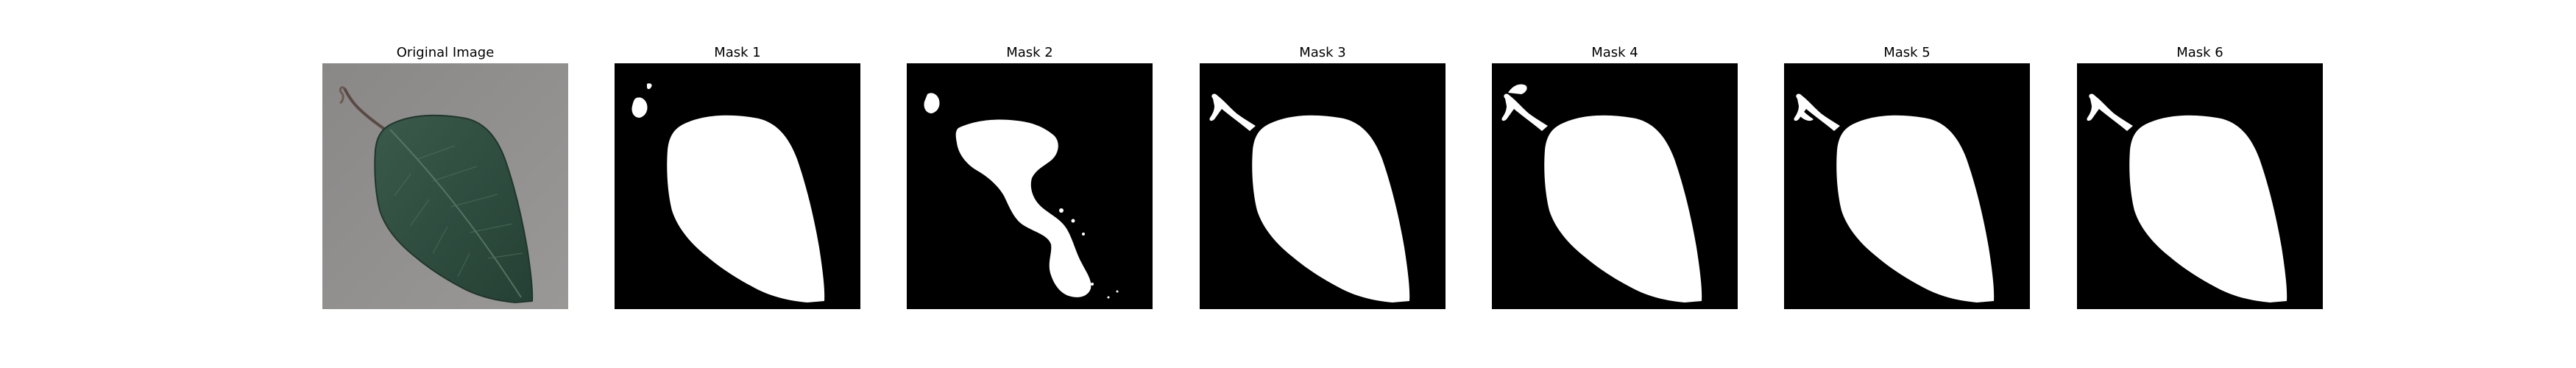 This screenshot has height=368, width=2576. What do you see at coordinates (1323, 186) in the screenshot?
I see `mask-3-image` at bounding box center [1323, 186].